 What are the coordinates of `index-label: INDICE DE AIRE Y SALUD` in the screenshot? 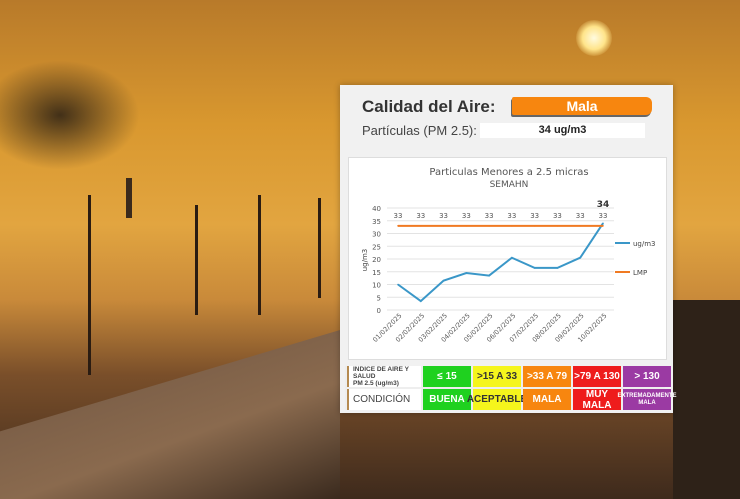 It's located at (381, 373).